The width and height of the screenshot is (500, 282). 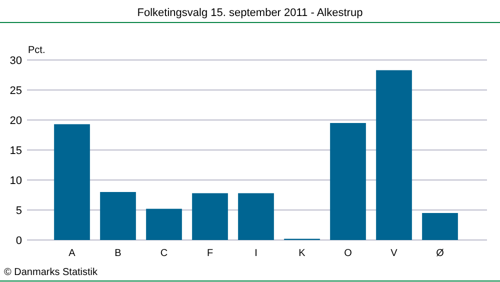 What do you see at coordinates (164, 253) in the screenshot?
I see `x-tick-label: C` at bounding box center [164, 253].